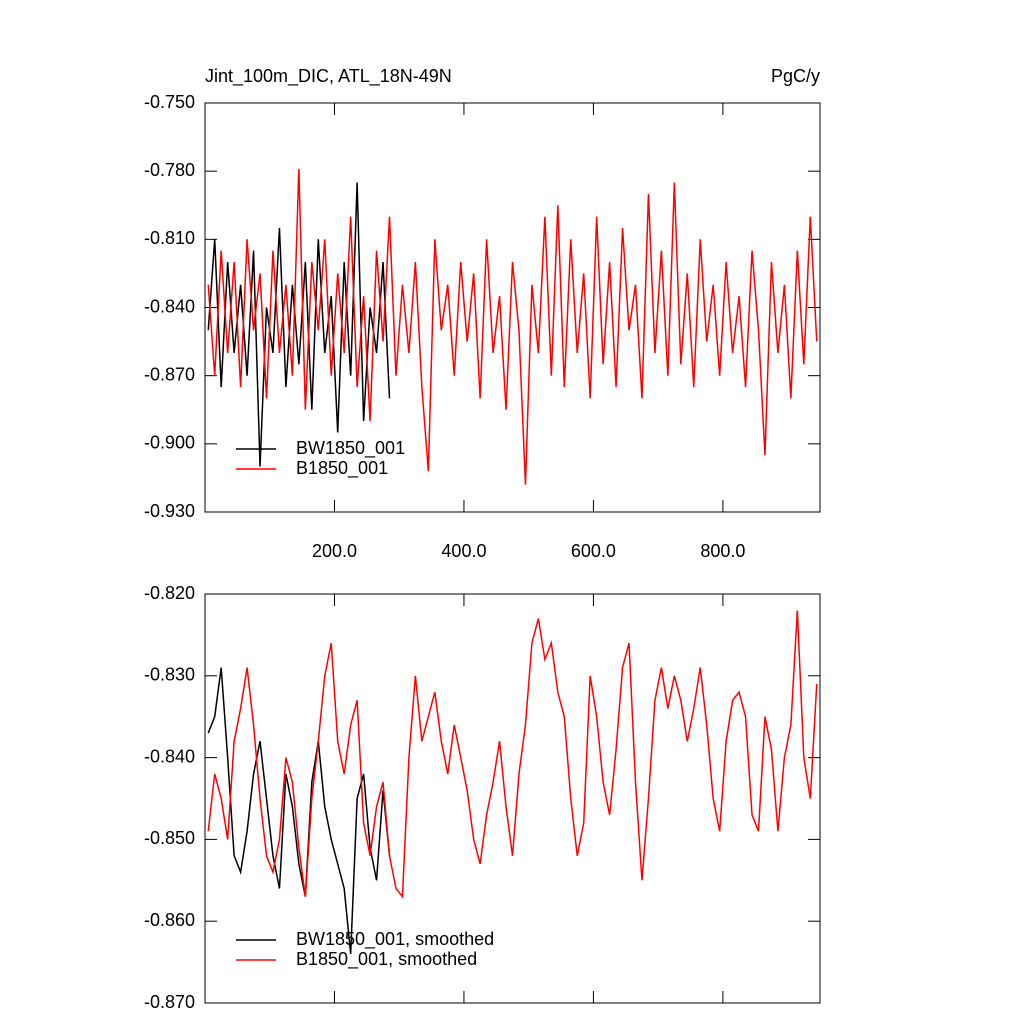  What do you see at coordinates (169, 920) in the screenshot?
I see `y-tick-label: -0.860` at bounding box center [169, 920].